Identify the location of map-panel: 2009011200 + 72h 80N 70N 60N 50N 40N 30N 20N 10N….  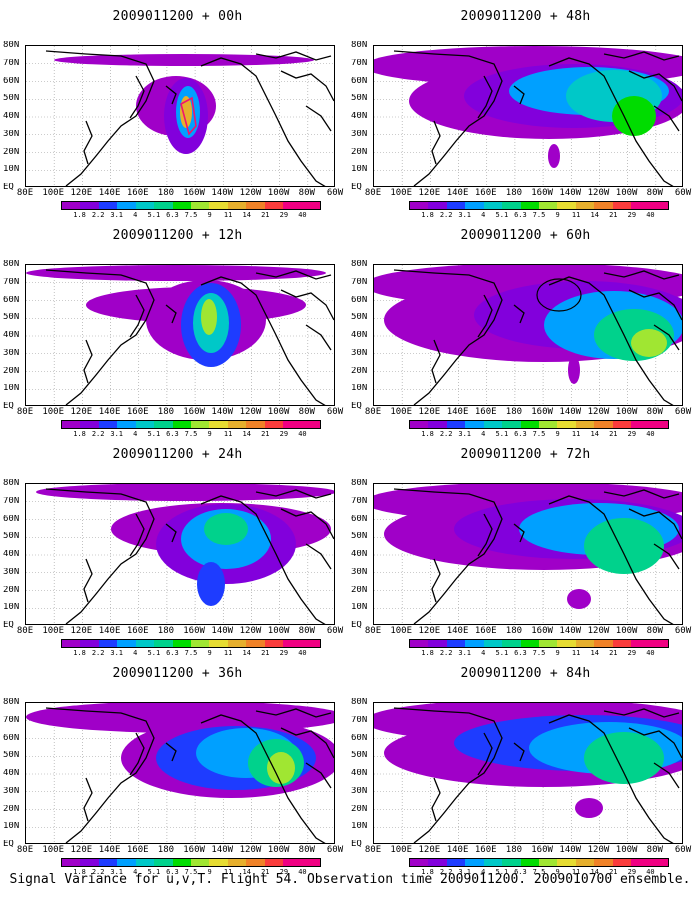
(524, 552).